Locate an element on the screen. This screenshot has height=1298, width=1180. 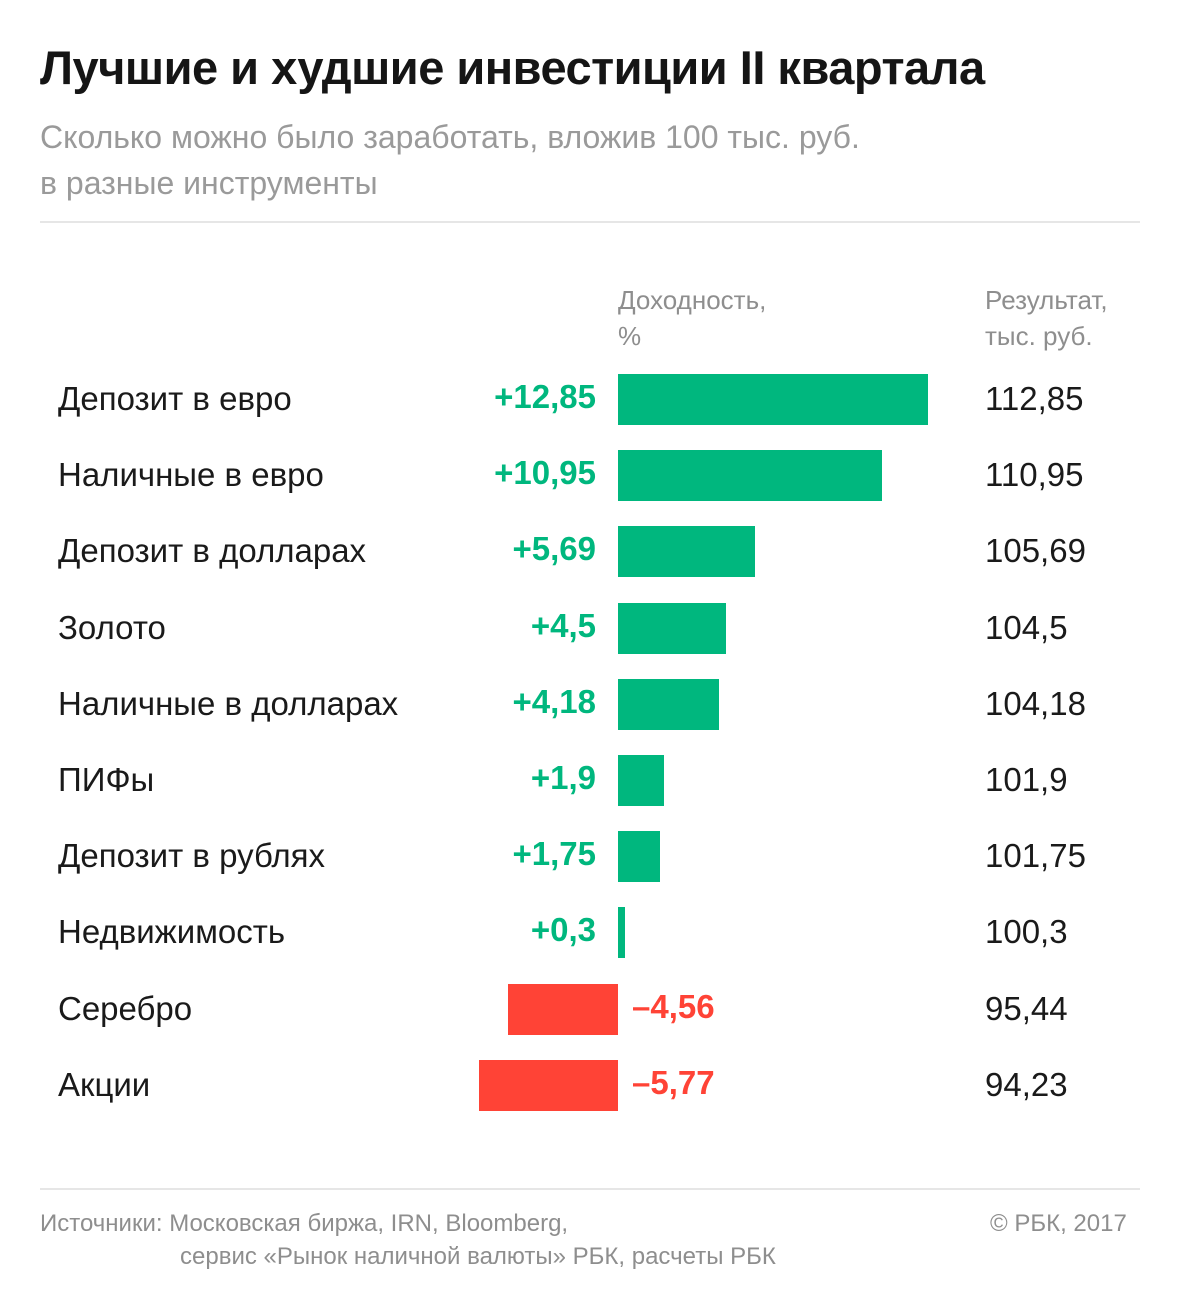
value-label: +1,75 is located at coordinates (554, 853).